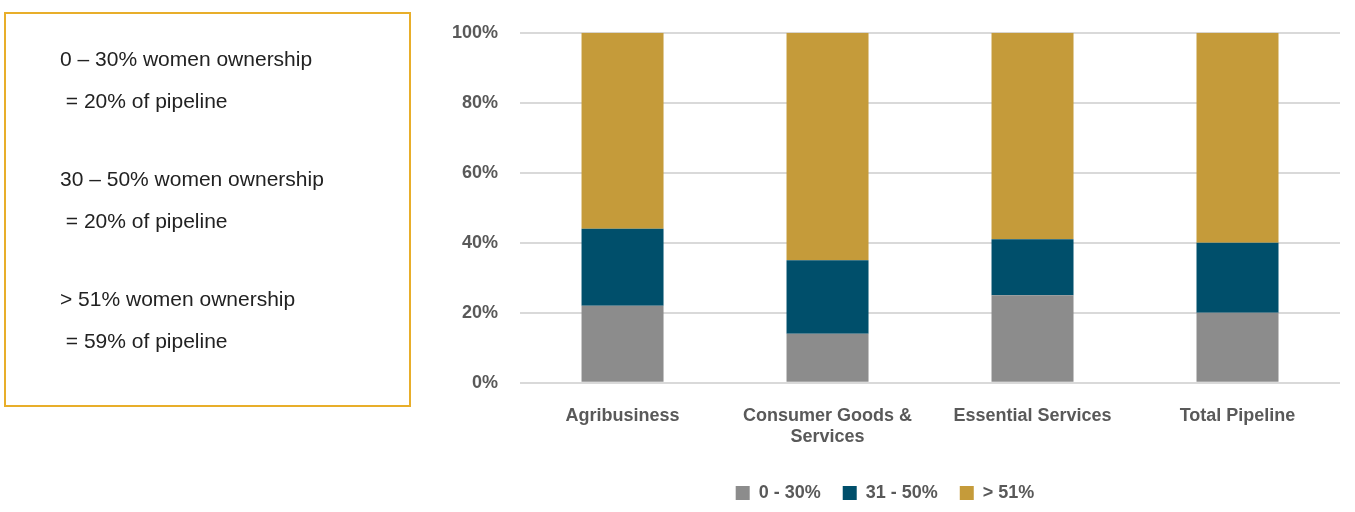 This screenshot has width=1355, height=512. I want to click on y-tick-label: 80%, so click(480, 101).